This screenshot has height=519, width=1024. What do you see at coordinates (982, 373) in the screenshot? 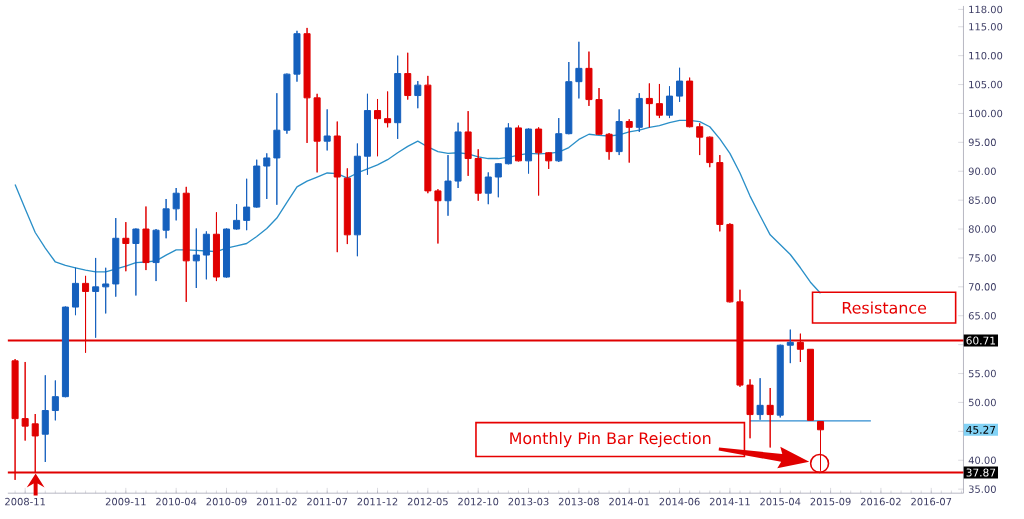
I see `y-tick-label: 55.00` at bounding box center [982, 373].